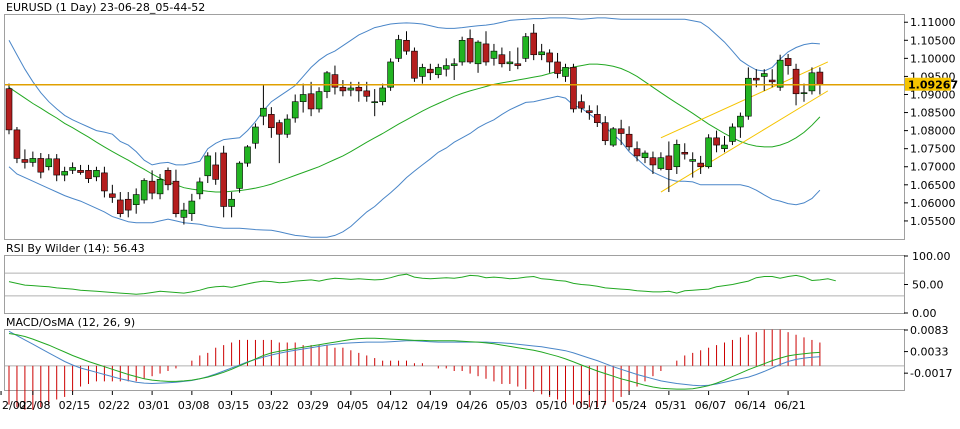 The width and height of the screenshot is (960, 429). Describe the element at coordinates (711, 405) in the screenshot. I see `date-tick-label: 06/07` at that location.